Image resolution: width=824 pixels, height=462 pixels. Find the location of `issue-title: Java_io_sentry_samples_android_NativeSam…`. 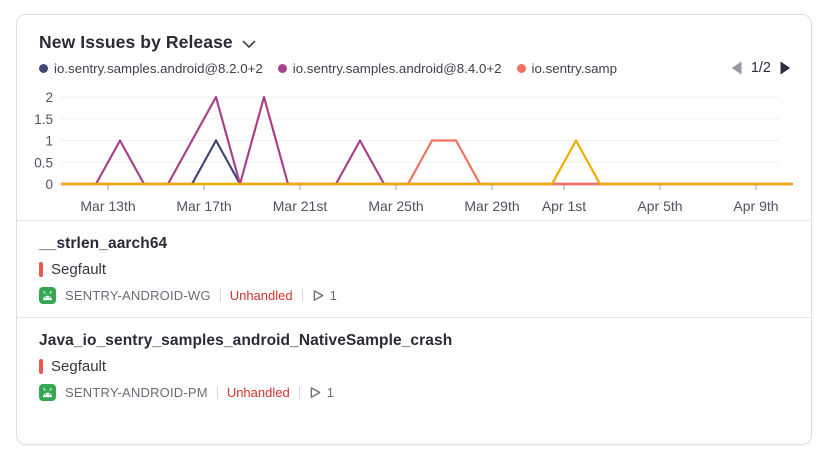

issue-title: Java_io_sentry_samples_android_NativeSam… is located at coordinates (246, 340).